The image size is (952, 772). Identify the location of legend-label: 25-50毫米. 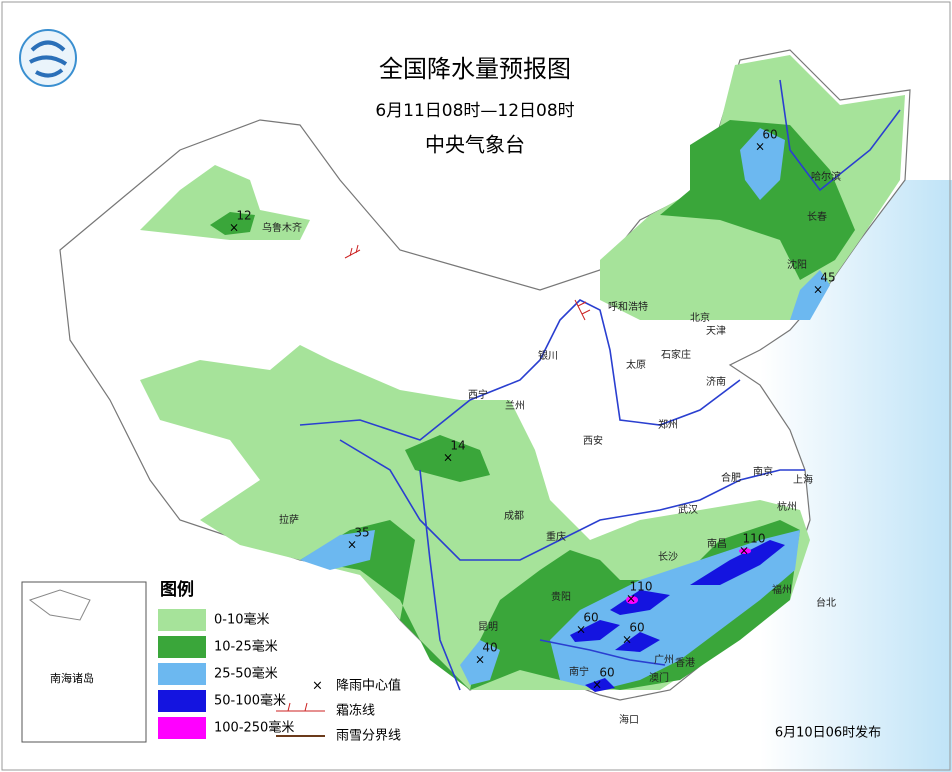
(246, 674).